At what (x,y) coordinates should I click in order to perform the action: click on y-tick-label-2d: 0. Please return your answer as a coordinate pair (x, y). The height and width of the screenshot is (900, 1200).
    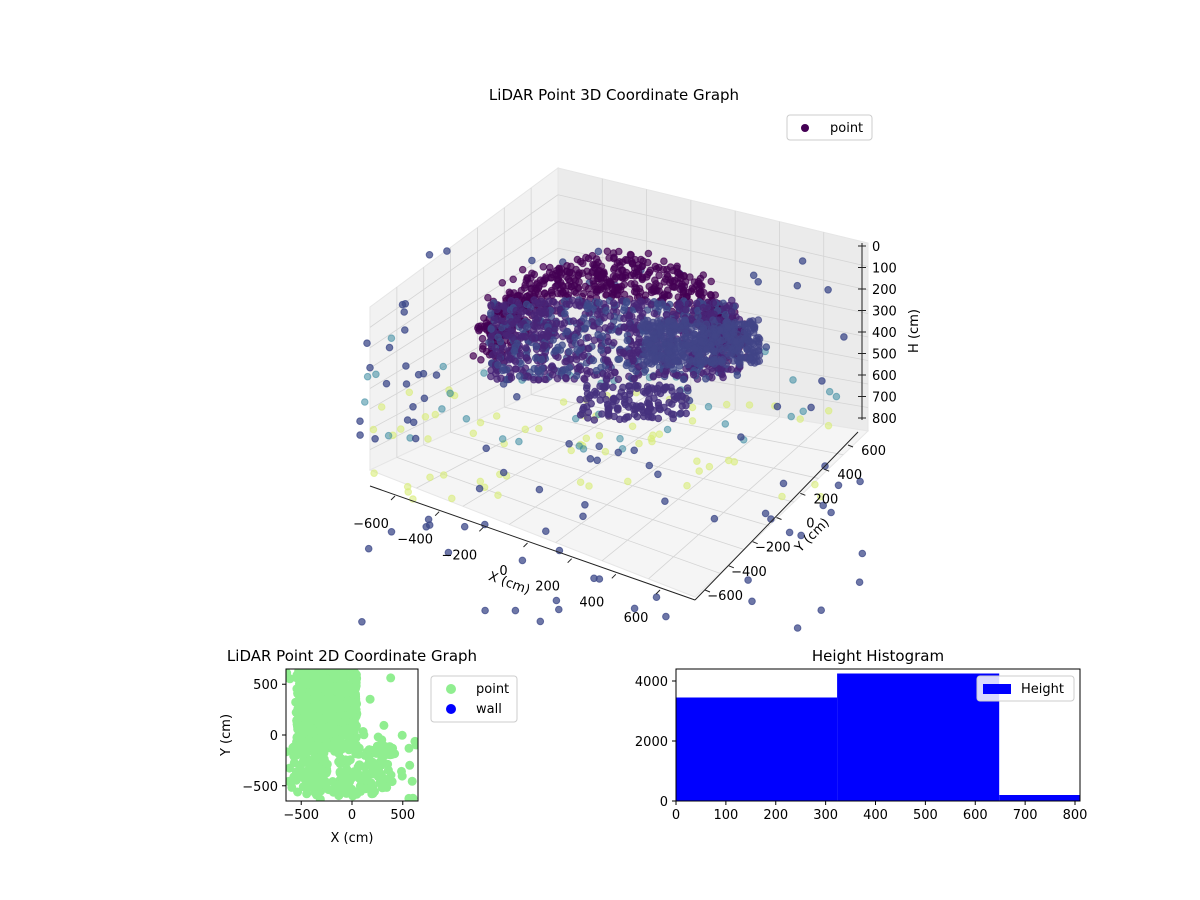
    Looking at the image, I should click on (274, 736).